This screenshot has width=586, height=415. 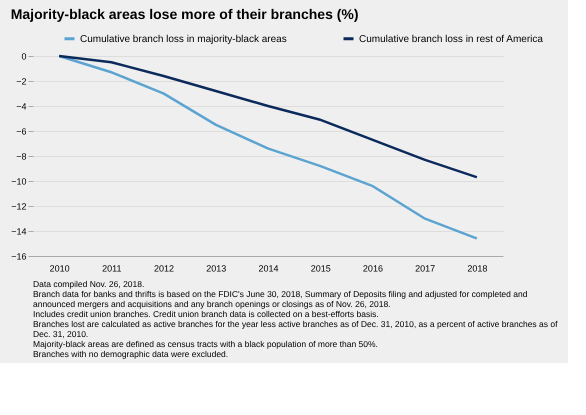 What do you see at coordinates (130, 354) in the screenshot?
I see `text: Branches with no demographic data were excluded.` at bounding box center [130, 354].